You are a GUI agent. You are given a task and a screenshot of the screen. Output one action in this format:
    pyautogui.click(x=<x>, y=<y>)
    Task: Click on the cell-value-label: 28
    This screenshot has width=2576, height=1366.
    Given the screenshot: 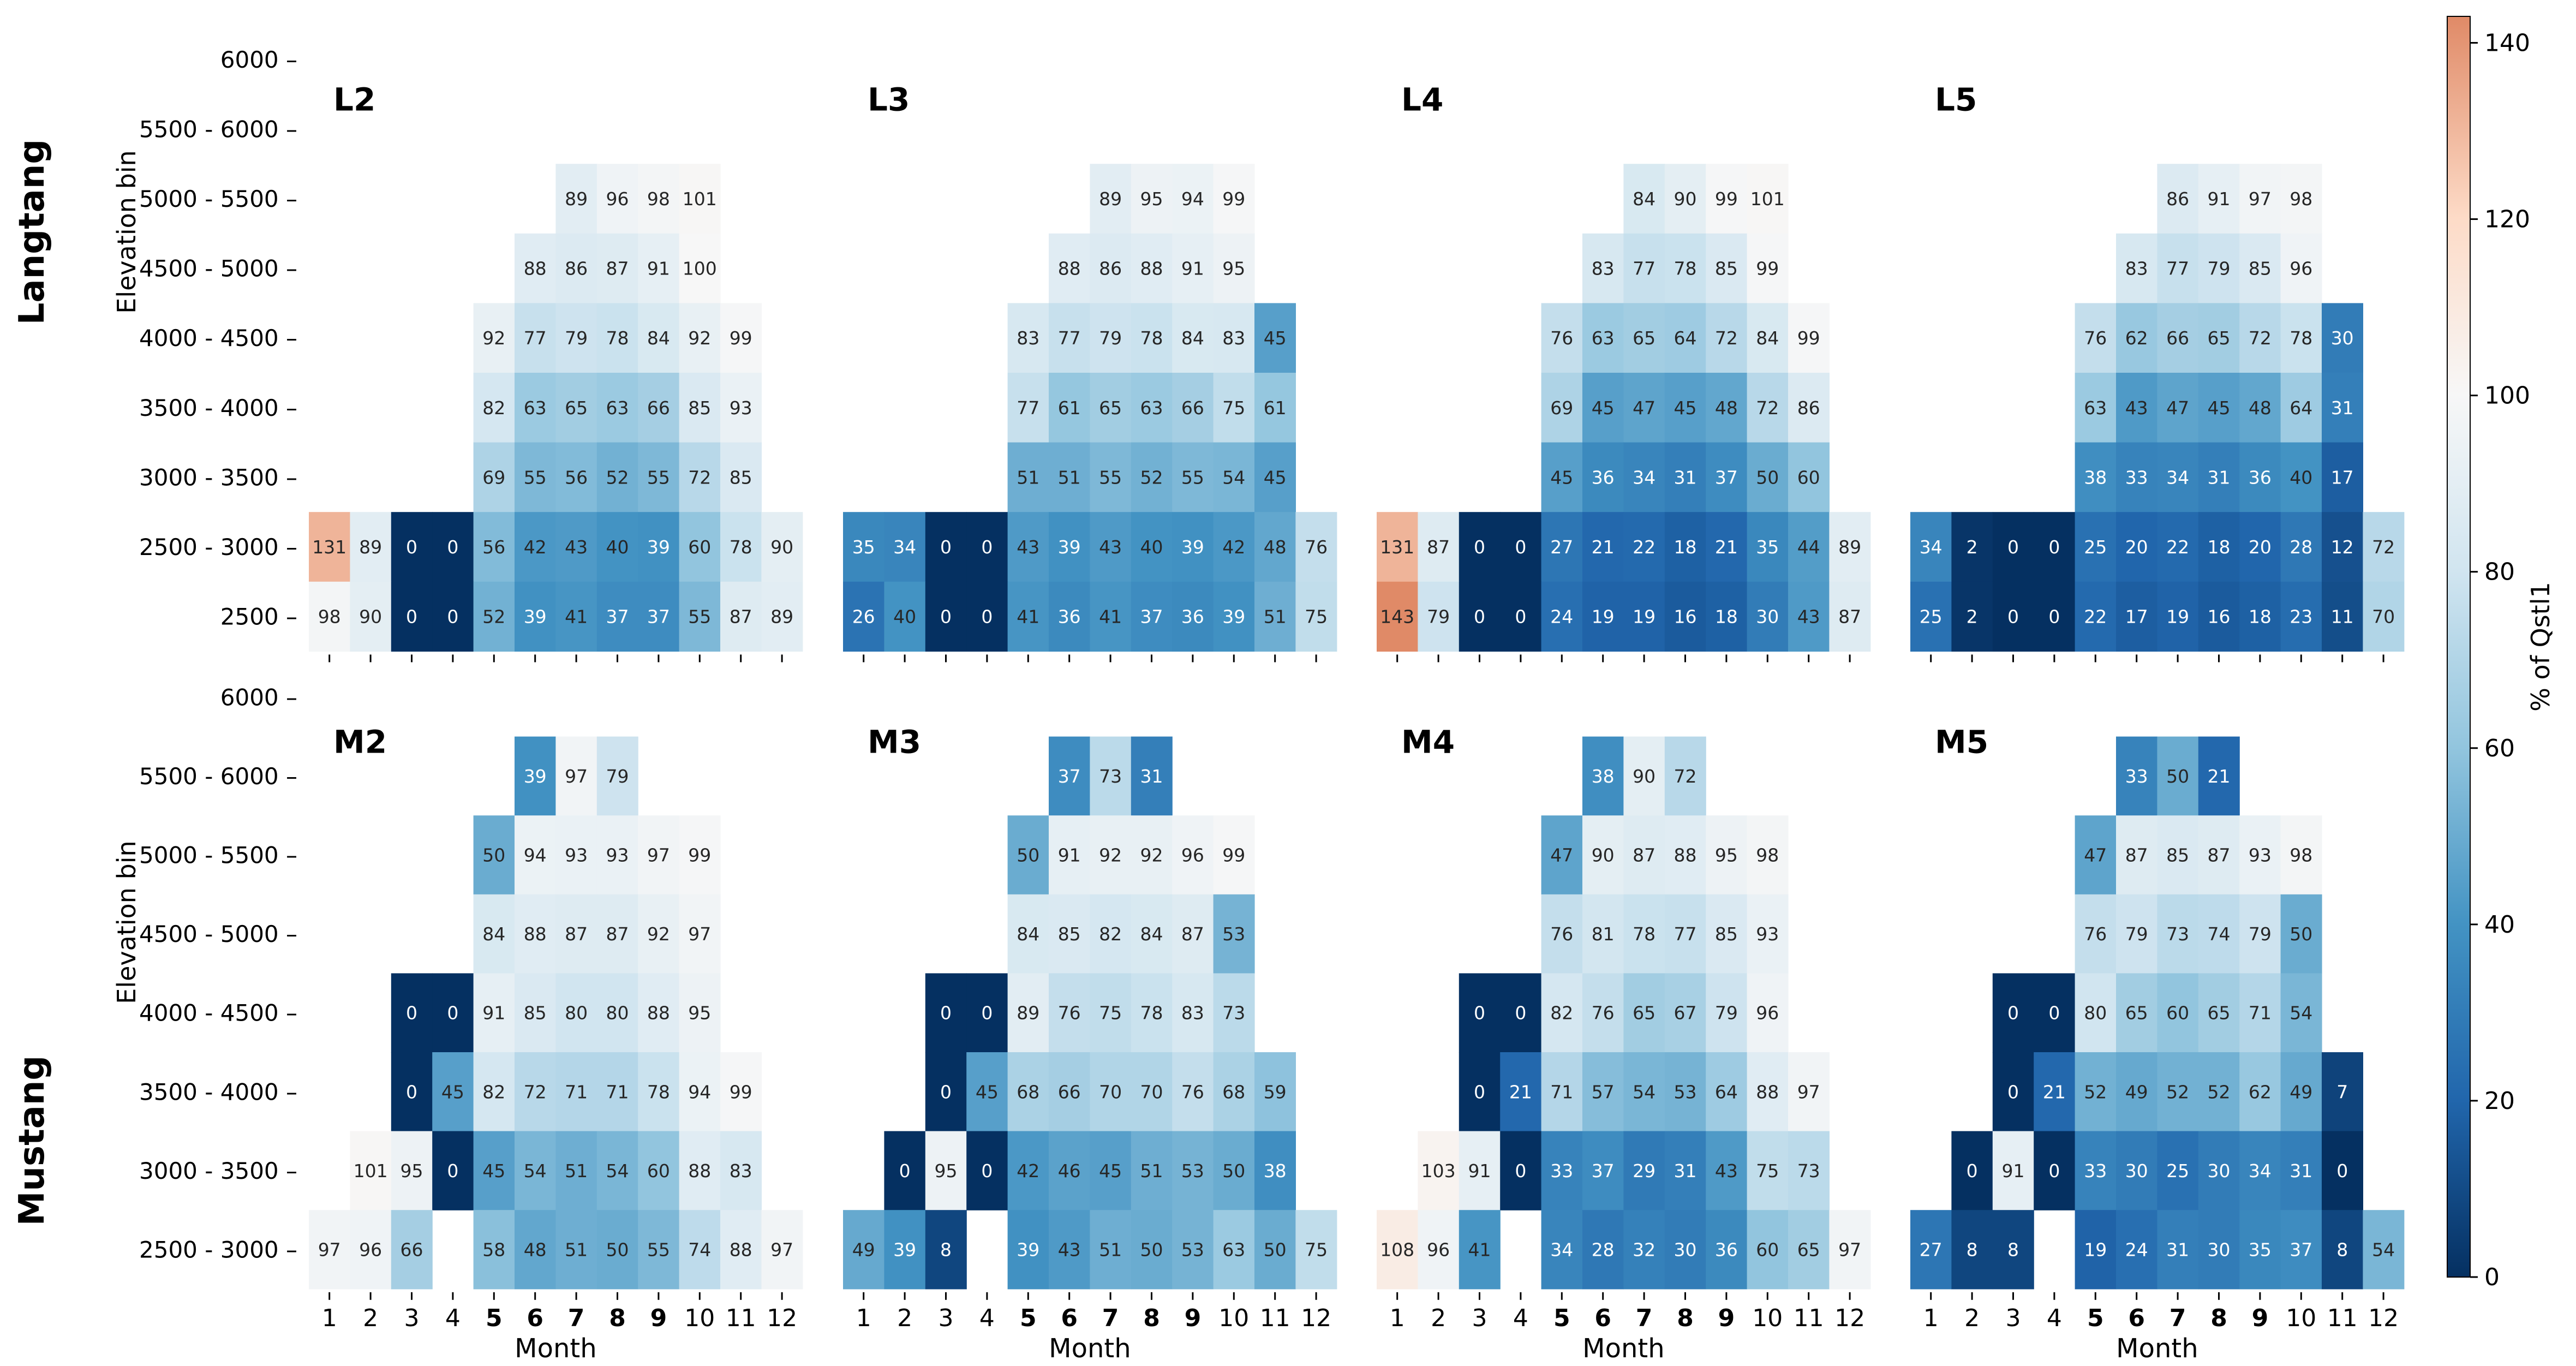 What is the action you would take?
    pyautogui.click(x=2301, y=547)
    